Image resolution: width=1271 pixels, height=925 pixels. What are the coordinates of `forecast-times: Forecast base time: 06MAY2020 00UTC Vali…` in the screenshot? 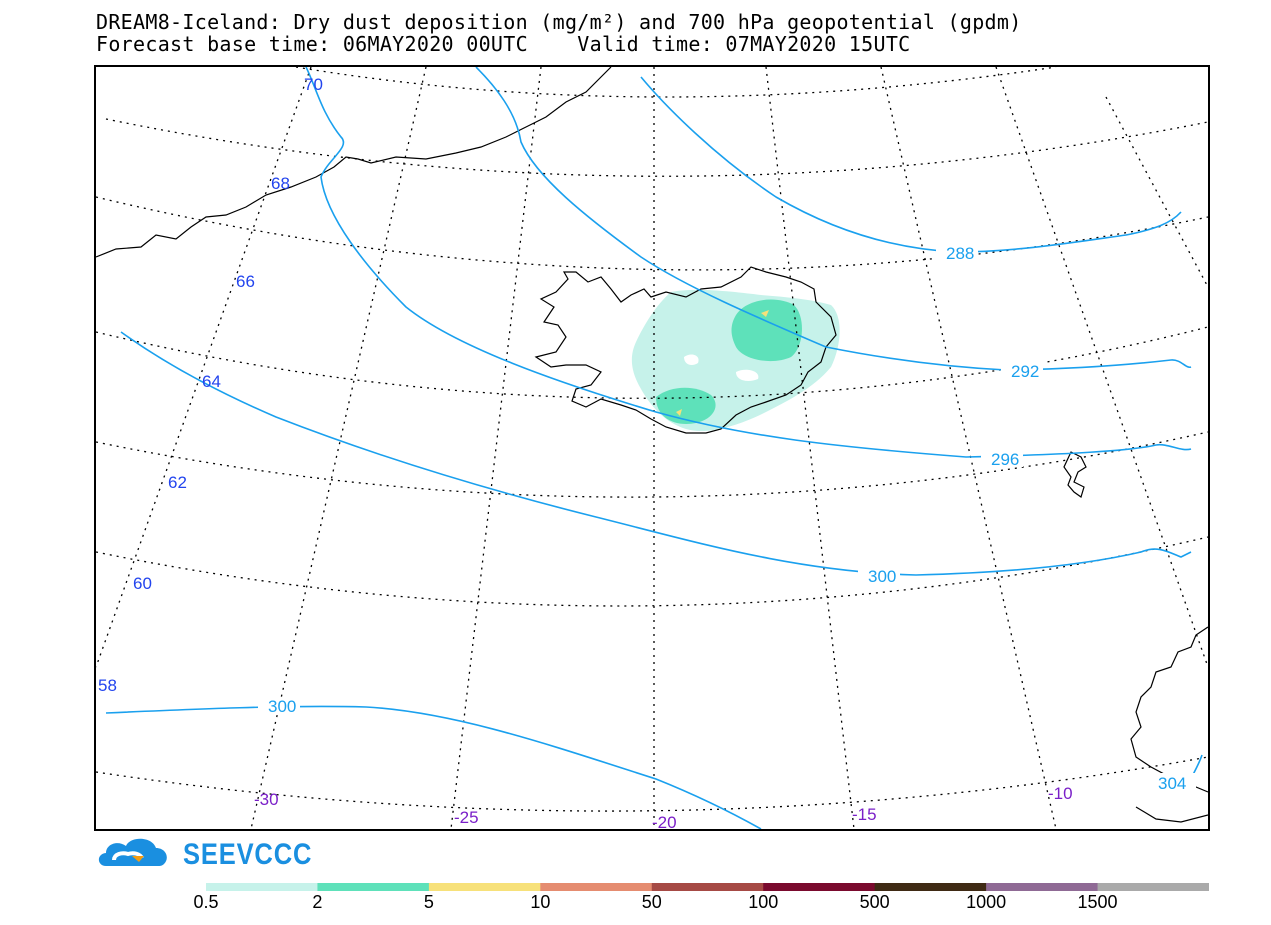 It's located at (503, 44).